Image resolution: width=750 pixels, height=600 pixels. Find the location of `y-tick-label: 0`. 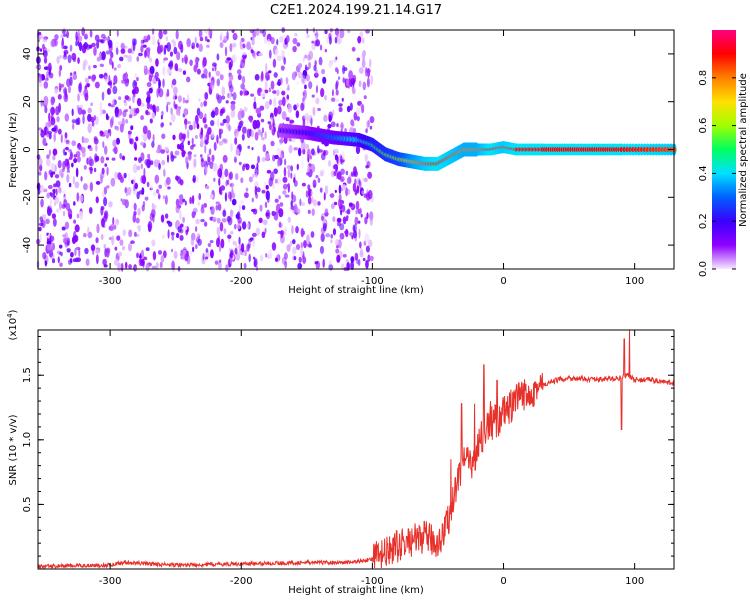

y-tick-label: 0 is located at coordinates (27, 149).